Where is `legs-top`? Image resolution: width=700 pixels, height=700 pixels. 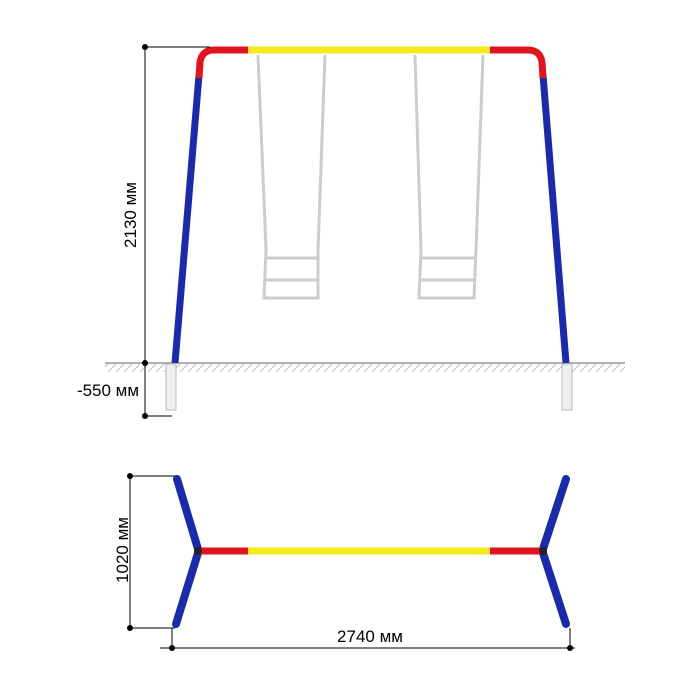 legs-top is located at coordinates (371, 551).